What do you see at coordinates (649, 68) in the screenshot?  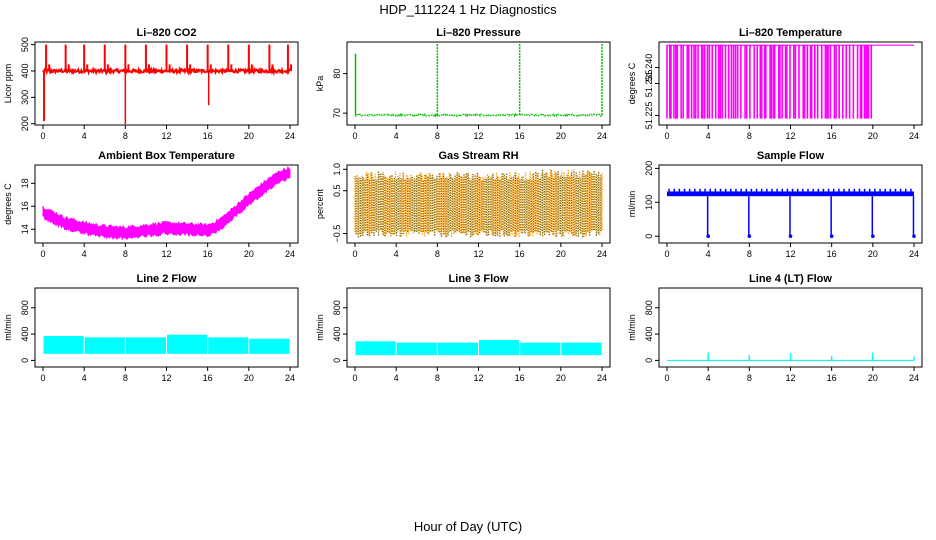 I see `y-tick-label: 51.240` at bounding box center [649, 68].